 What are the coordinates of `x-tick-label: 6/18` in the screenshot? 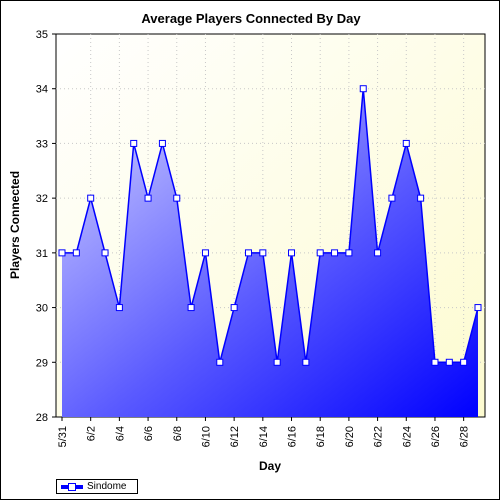 It's located at (321, 436).